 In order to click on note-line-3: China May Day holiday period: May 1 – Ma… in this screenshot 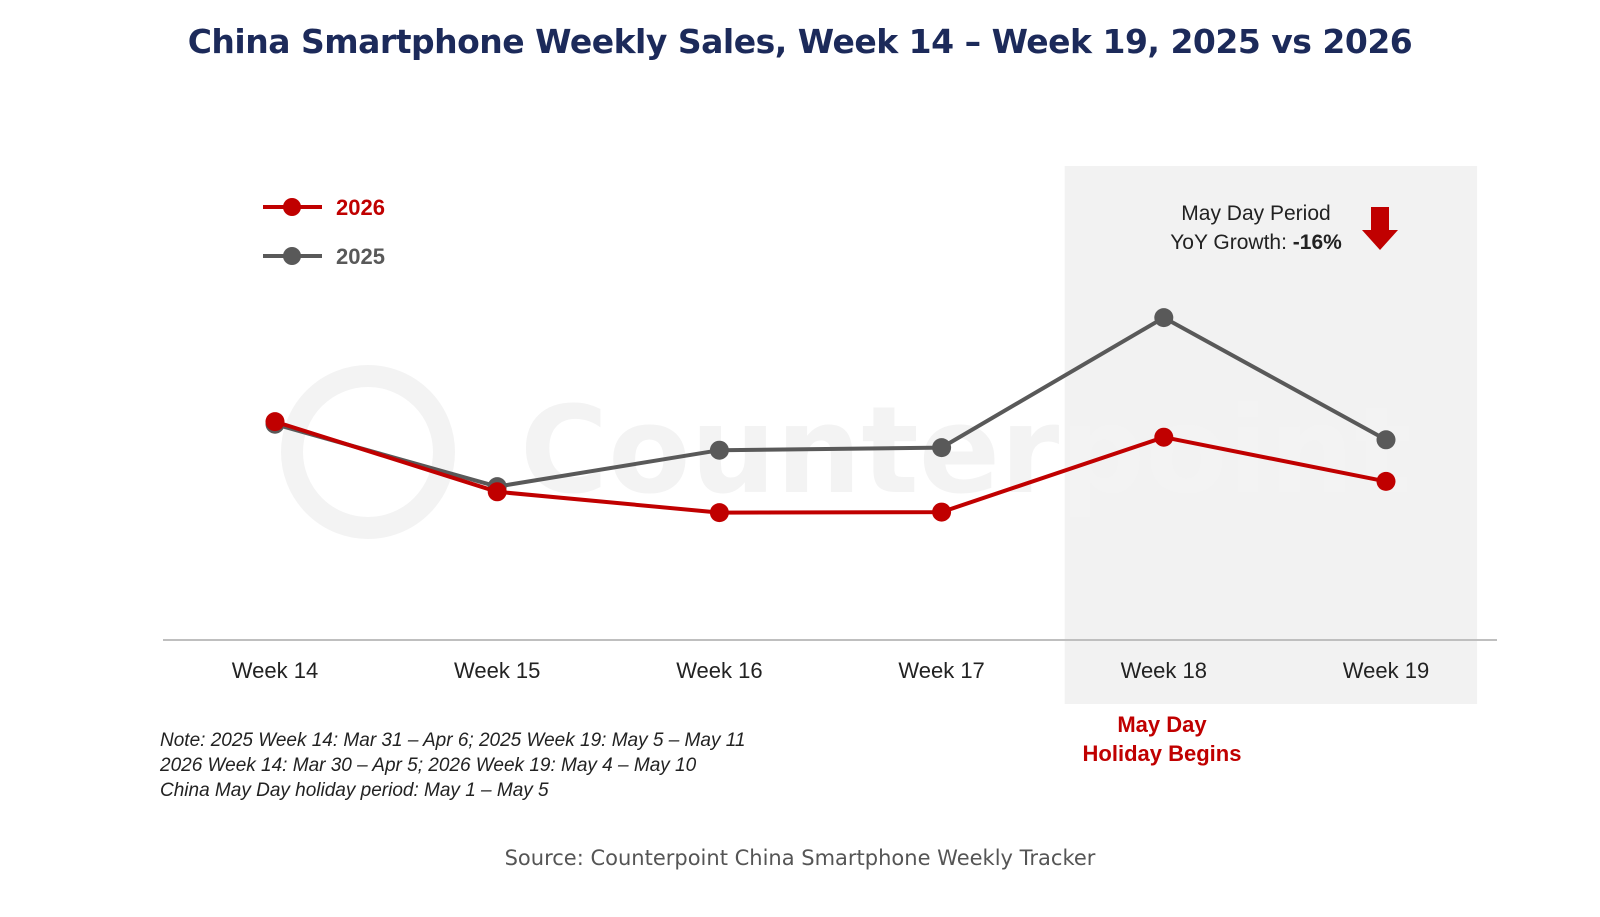, I will do `click(354, 790)`.